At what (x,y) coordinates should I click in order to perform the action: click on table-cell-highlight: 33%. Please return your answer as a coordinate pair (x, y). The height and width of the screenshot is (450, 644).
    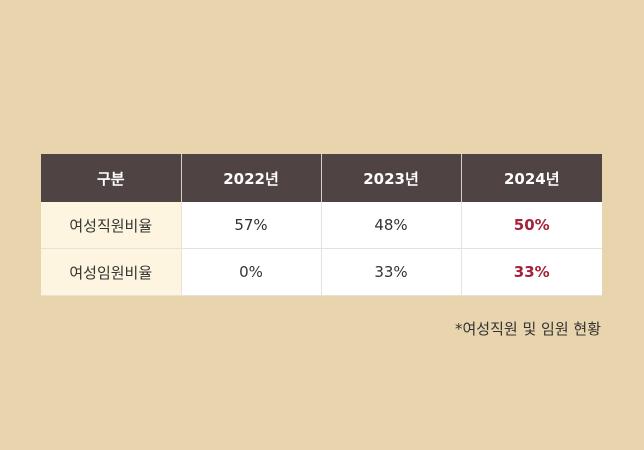
    Looking at the image, I should click on (531, 272).